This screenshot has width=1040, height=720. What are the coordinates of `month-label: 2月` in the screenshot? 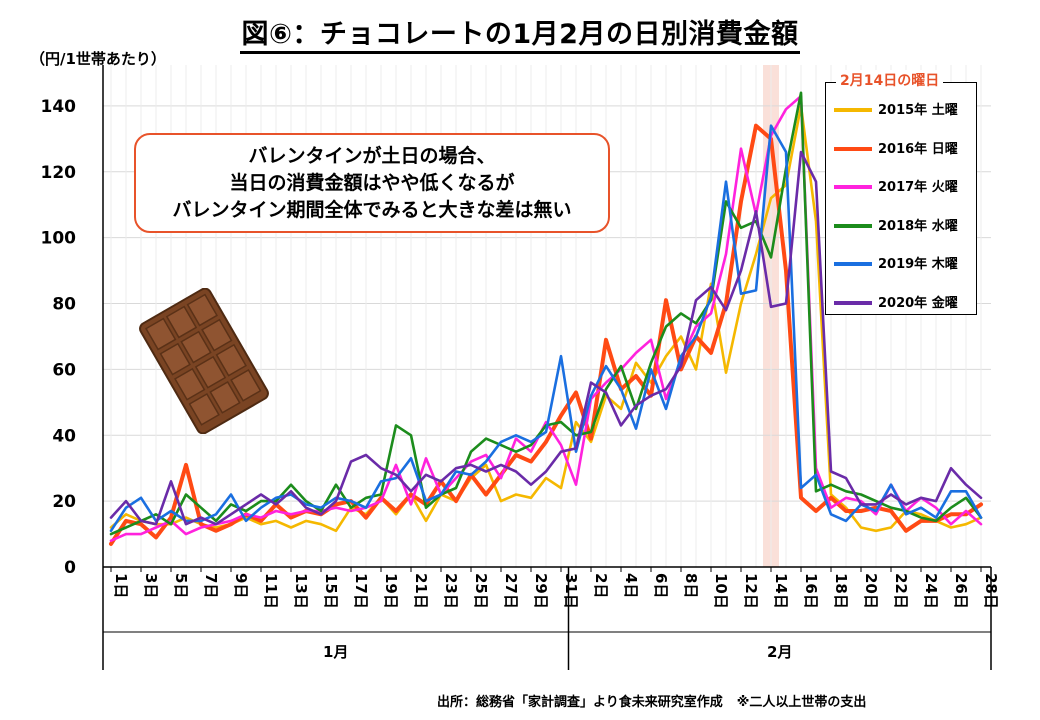 It's located at (779, 652).